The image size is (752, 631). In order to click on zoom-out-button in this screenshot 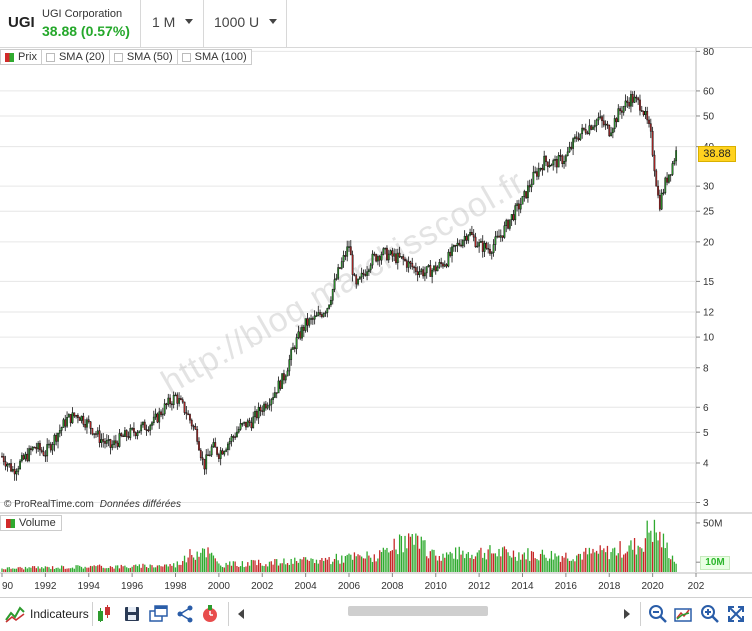, I will do `click(658, 614)`.